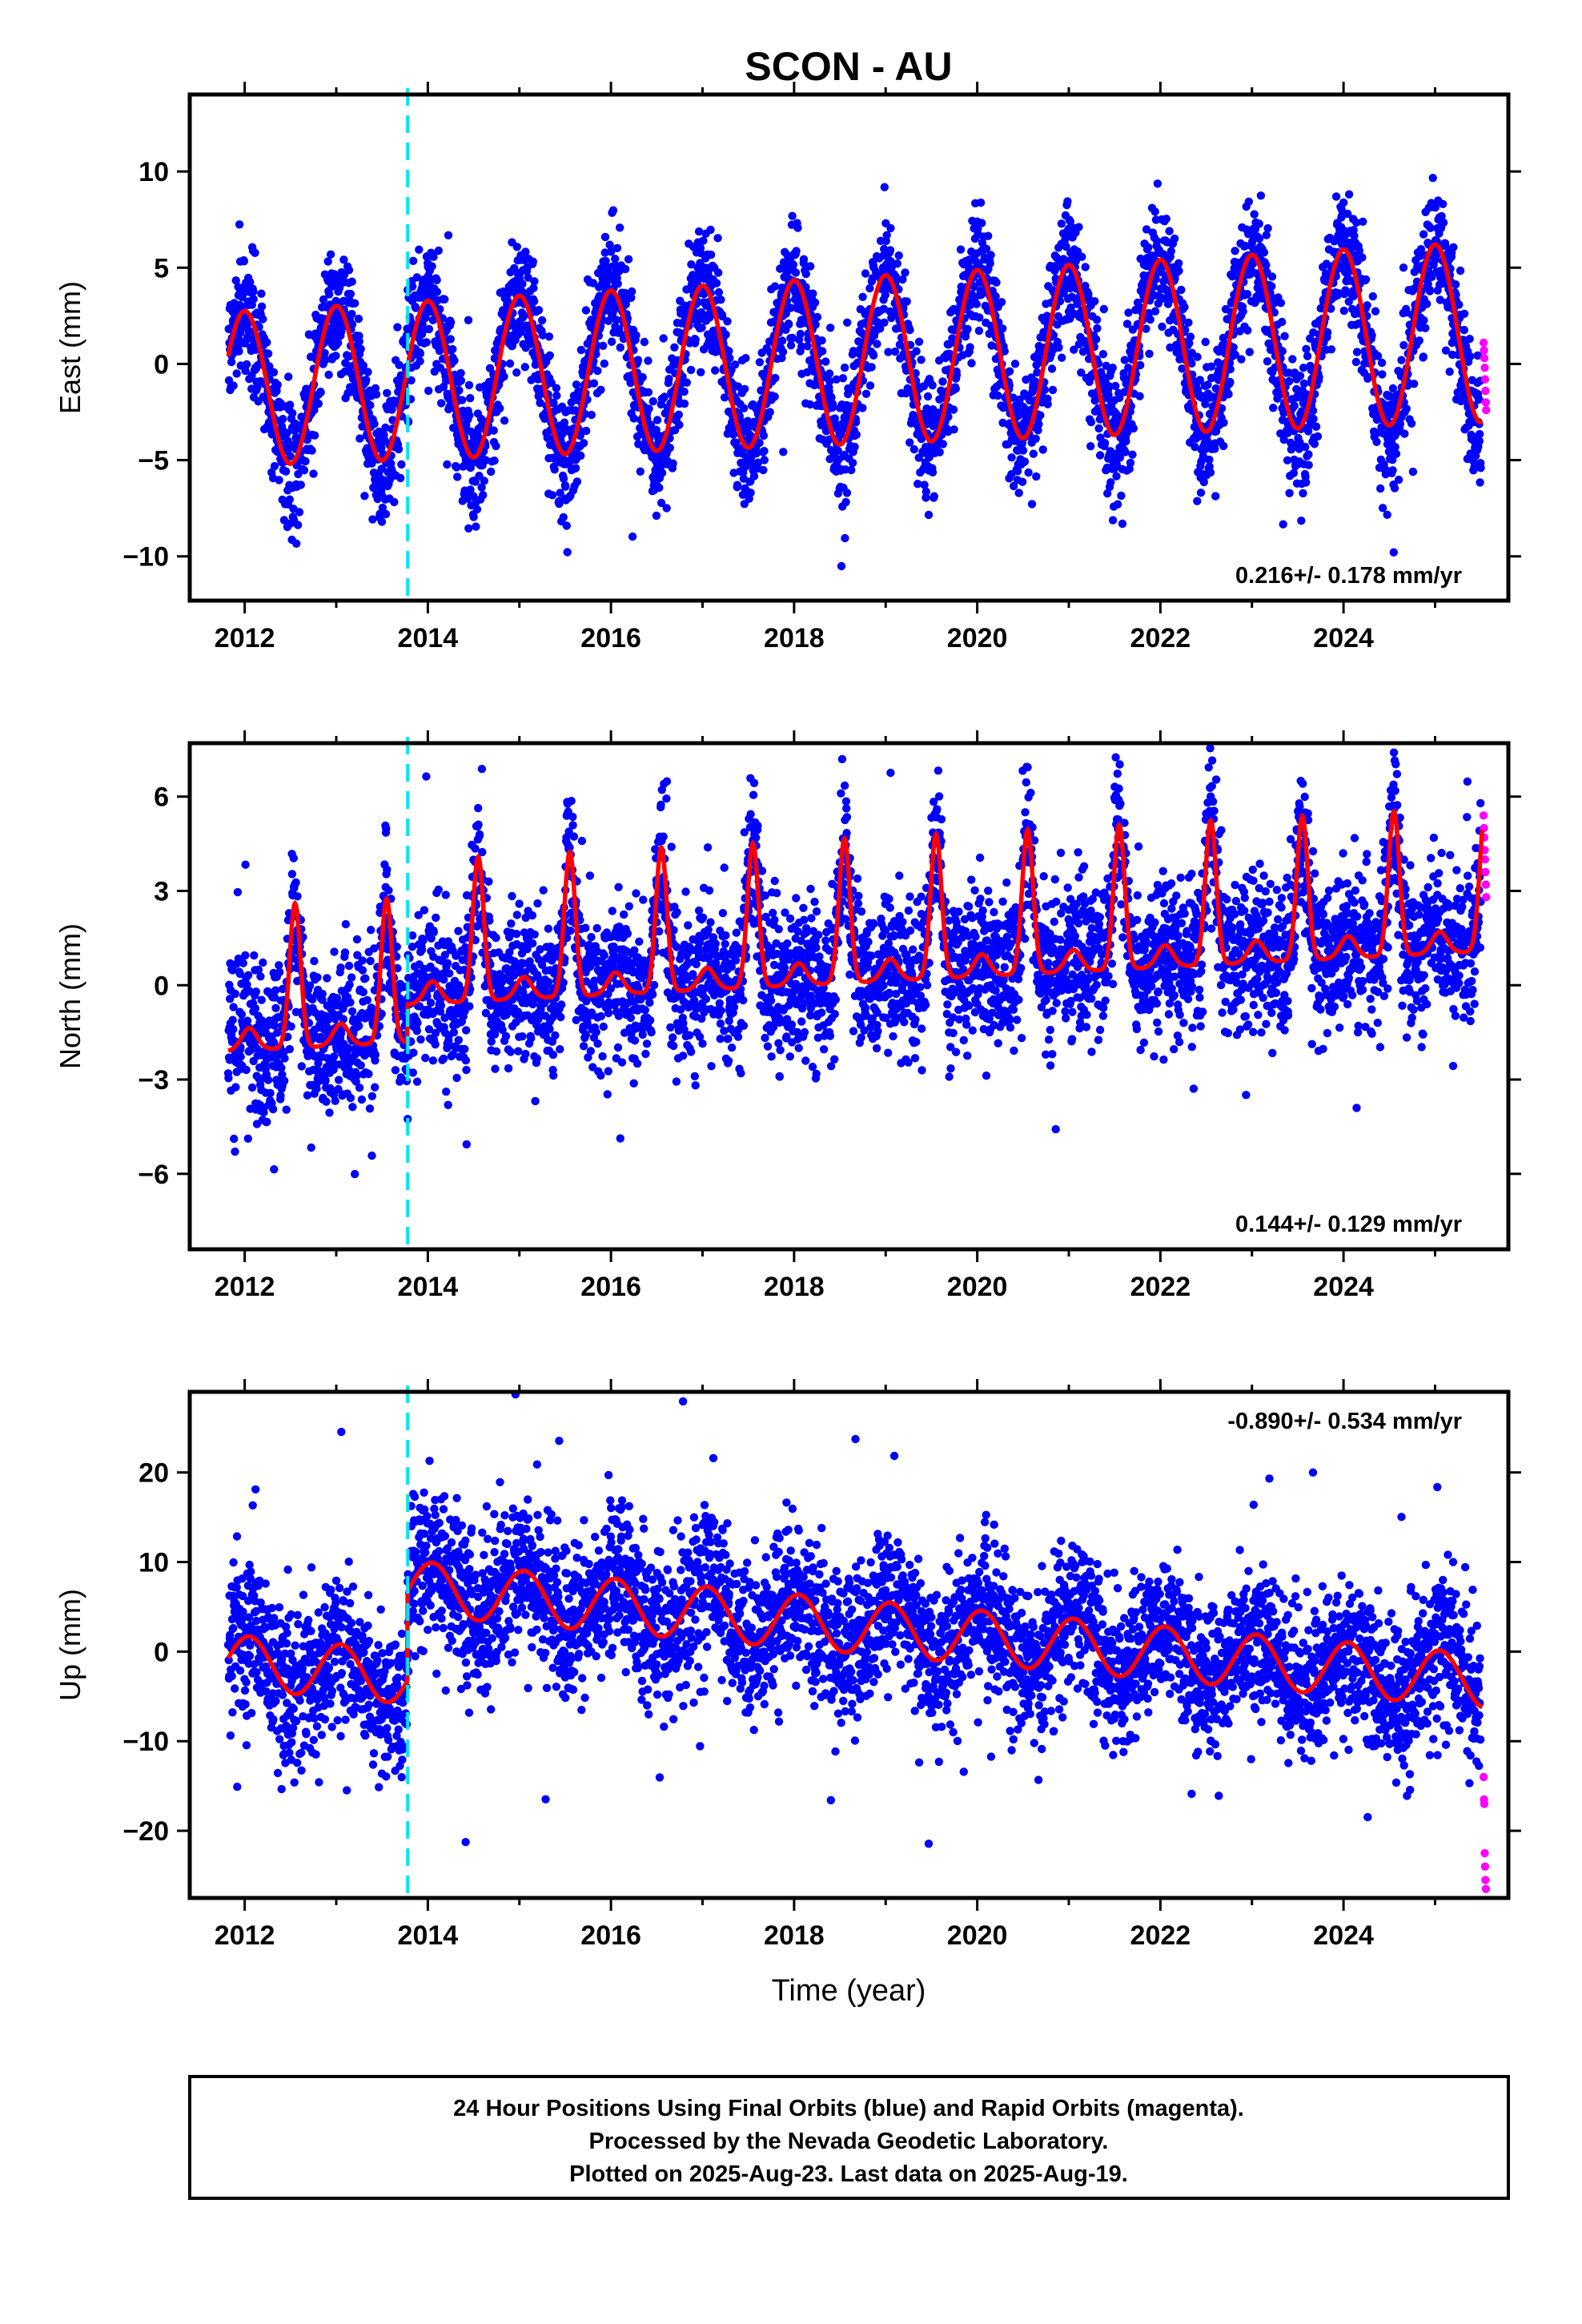 The image size is (1582, 2324). I want to click on y-tick-label: −5, so click(154, 461).